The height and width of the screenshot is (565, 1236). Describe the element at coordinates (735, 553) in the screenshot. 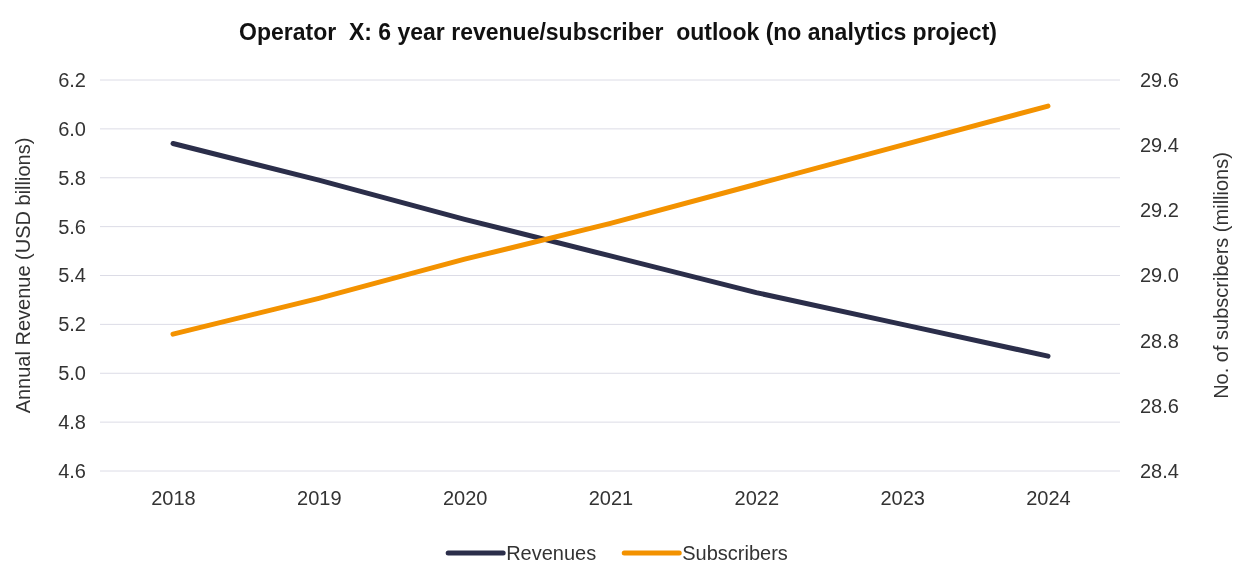

I see `legend-label: Subscribers` at that location.